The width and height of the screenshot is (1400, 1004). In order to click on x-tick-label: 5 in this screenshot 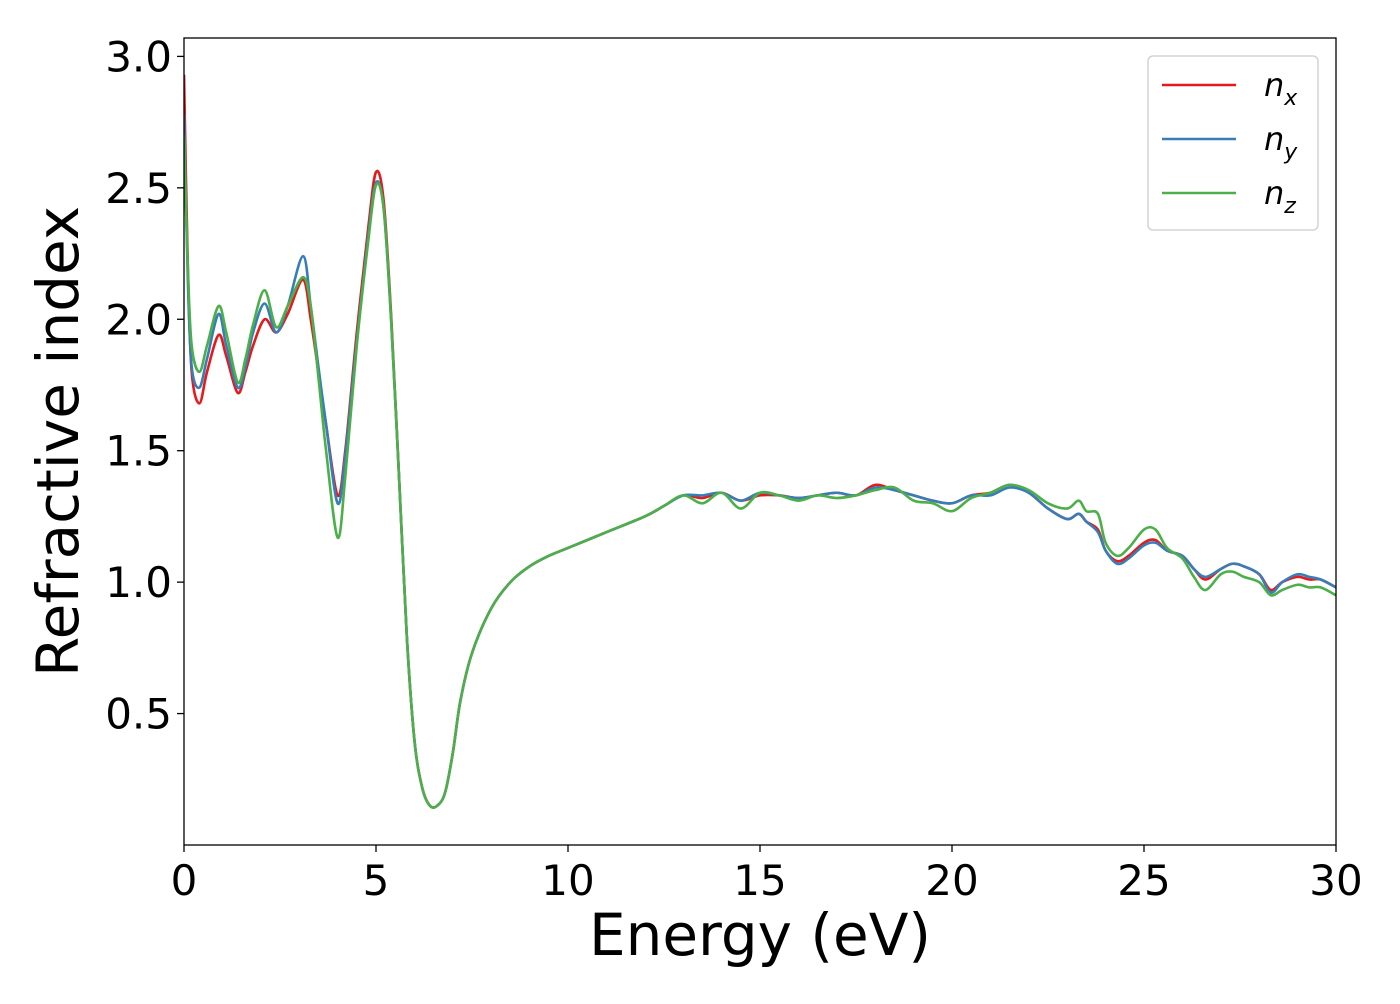, I will do `click(376, 880)`.